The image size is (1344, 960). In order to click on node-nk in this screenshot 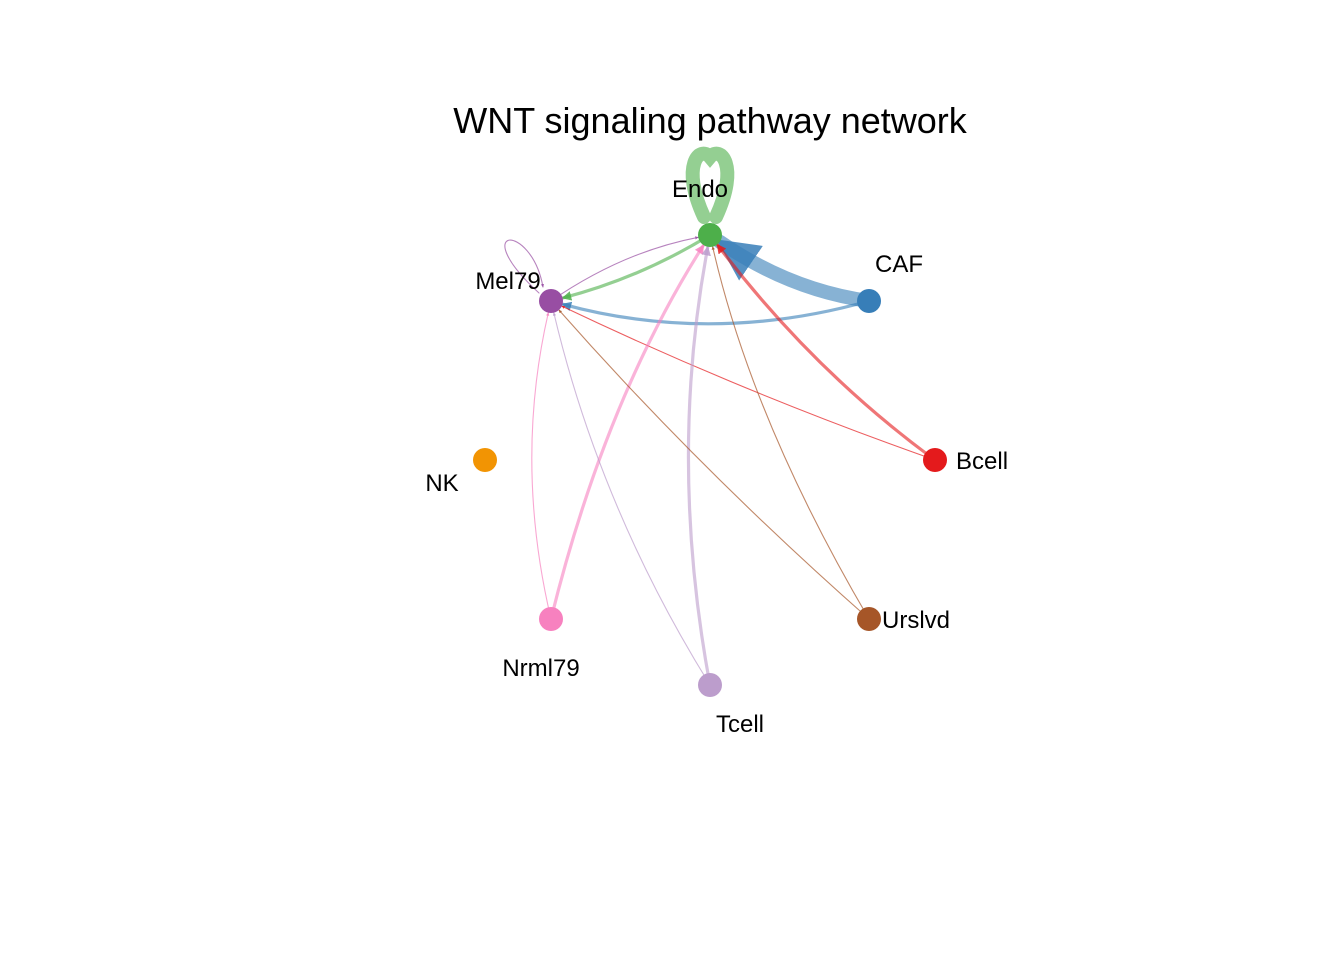, I will do `click(485, 460)`.